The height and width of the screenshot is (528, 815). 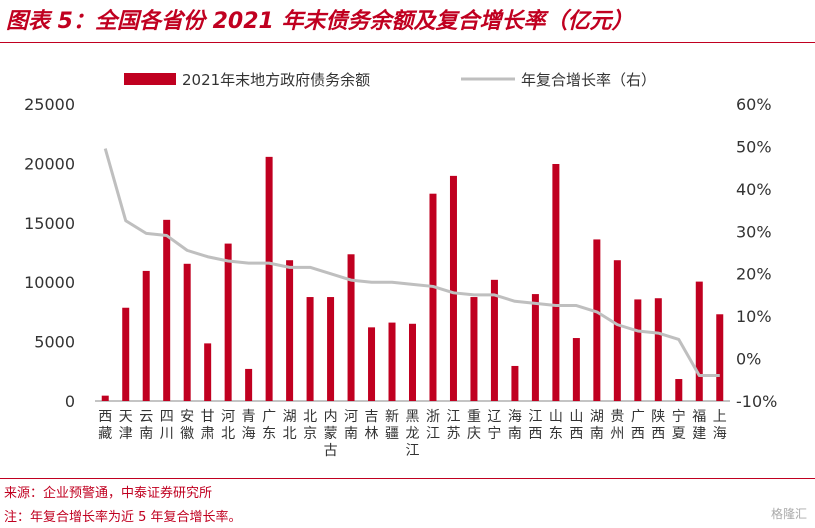 I want to click on x-tick-label: 宁夏, so click(x=679, y=425).